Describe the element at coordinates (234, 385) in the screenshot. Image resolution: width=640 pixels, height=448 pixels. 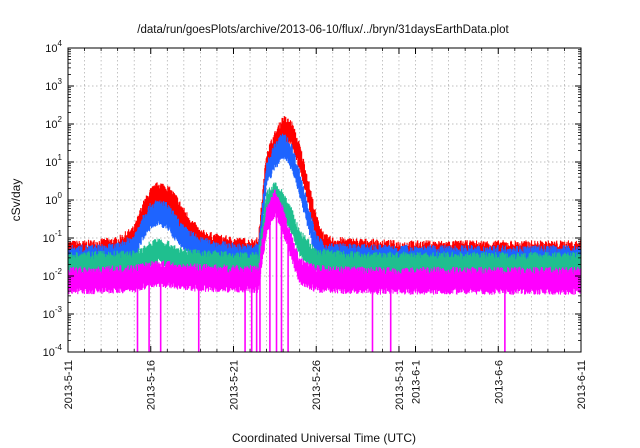
I see `x-tick-label: 2013-5-21` at that location.